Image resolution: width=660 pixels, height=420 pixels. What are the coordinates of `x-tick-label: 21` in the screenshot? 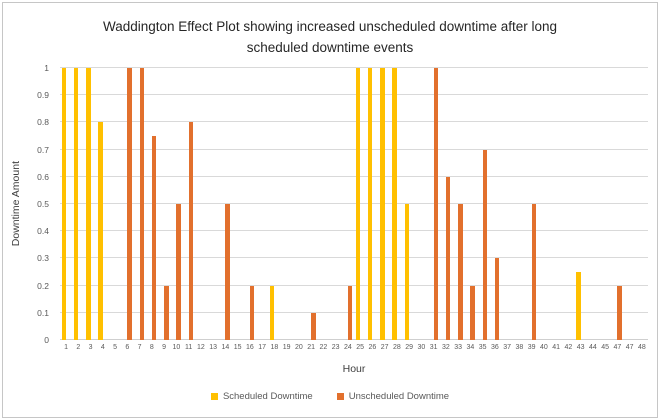 It's located at (311, 347).